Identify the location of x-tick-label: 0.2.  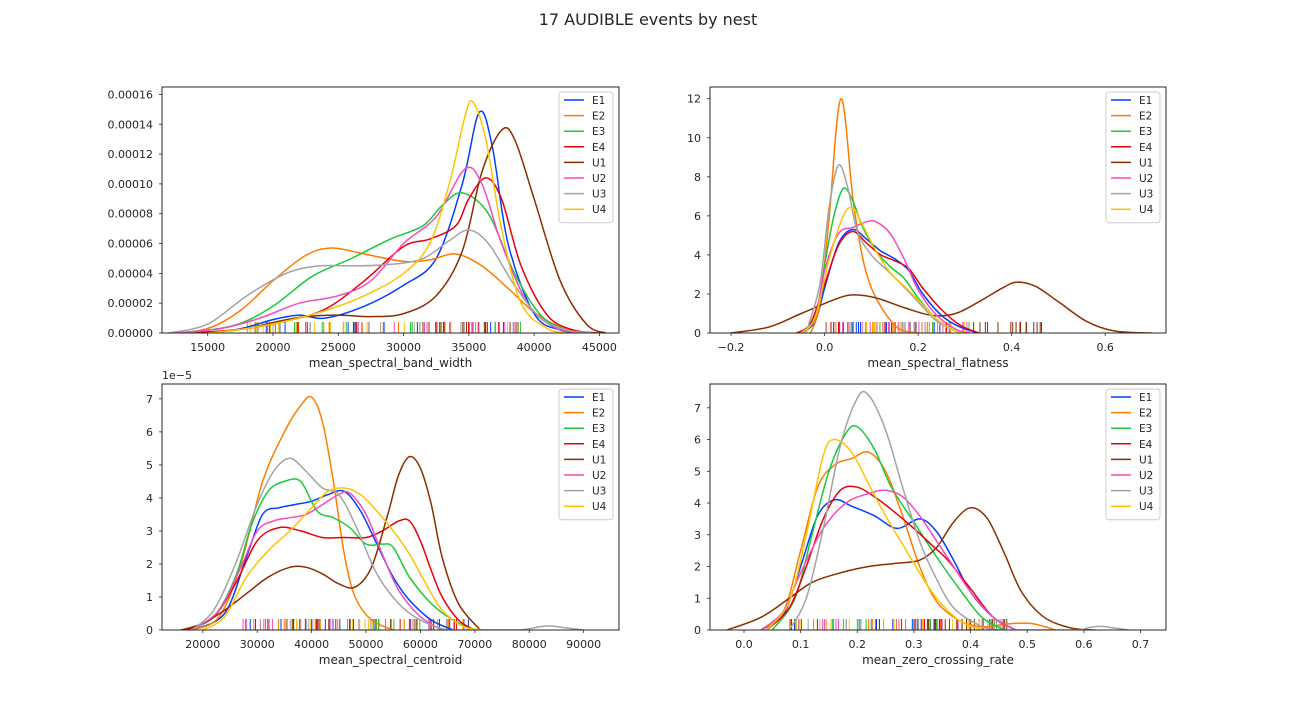
(858, 644).